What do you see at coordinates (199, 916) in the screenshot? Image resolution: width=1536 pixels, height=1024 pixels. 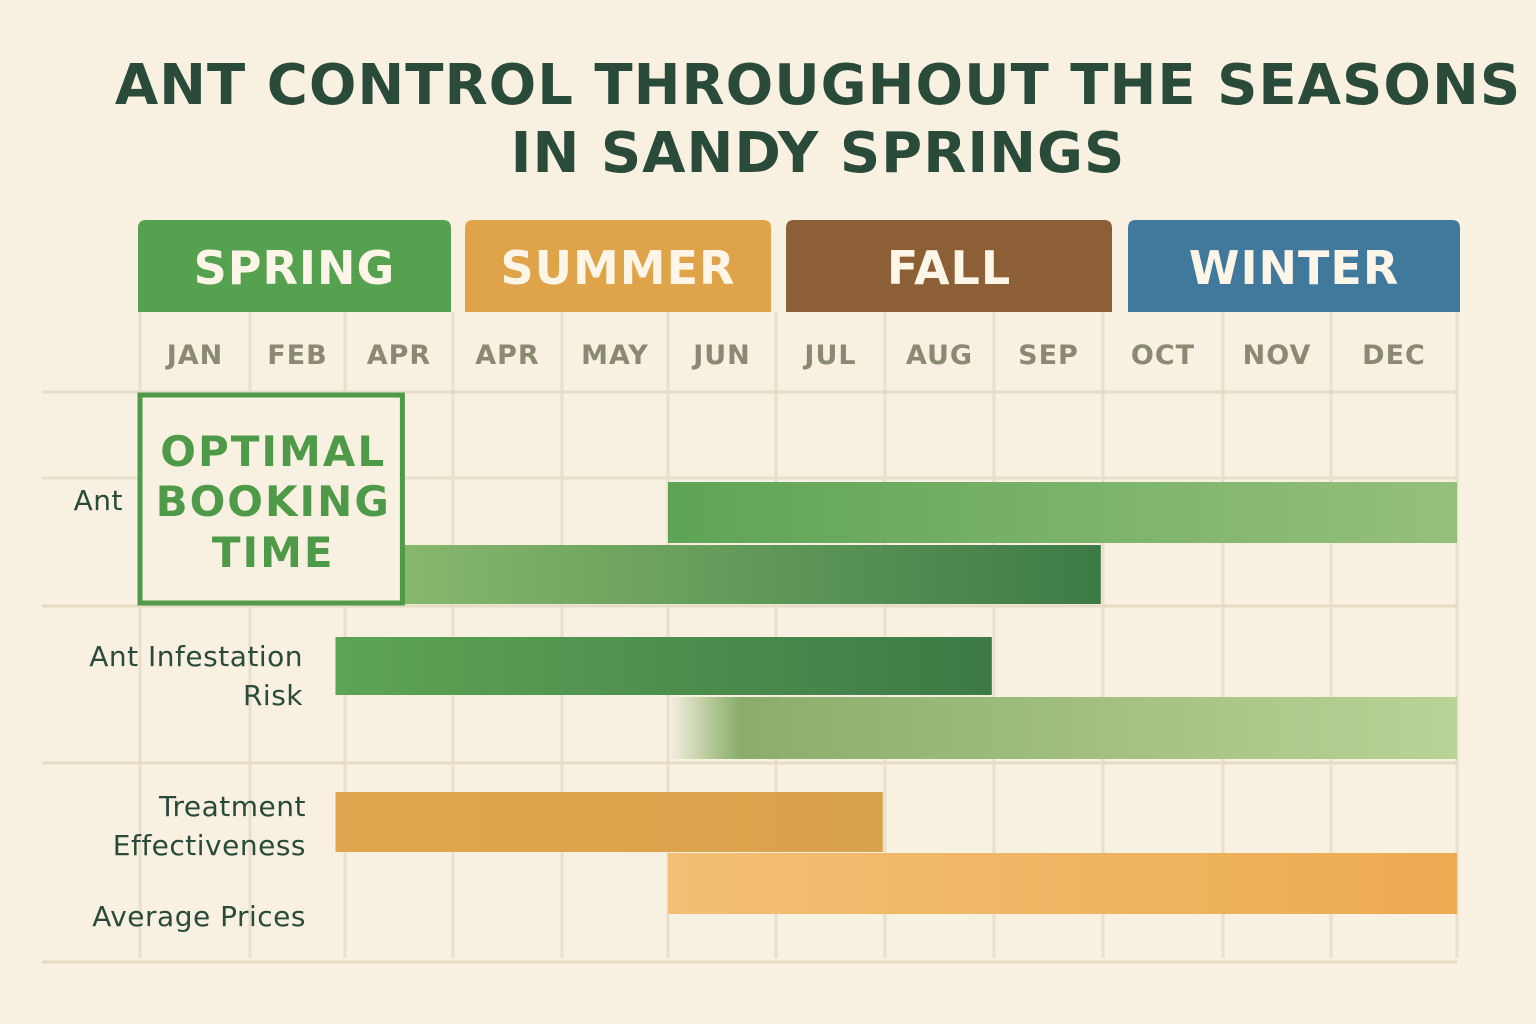 I see `row-label-3-line-0: Average Prices` at bounding box center [199, 916].